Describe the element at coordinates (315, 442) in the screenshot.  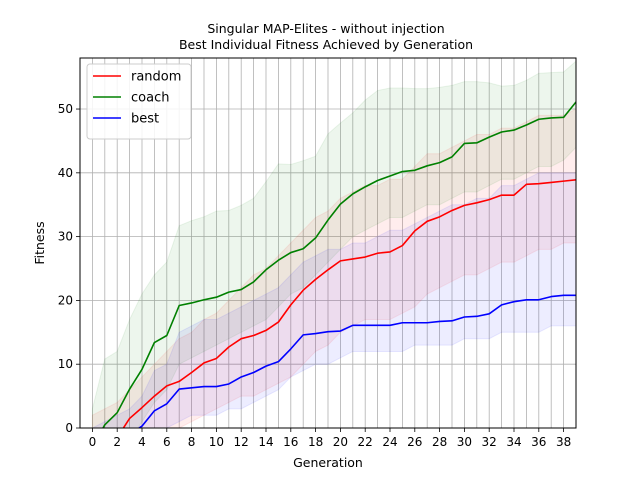
I see `x-tick-label: 18` at that location.